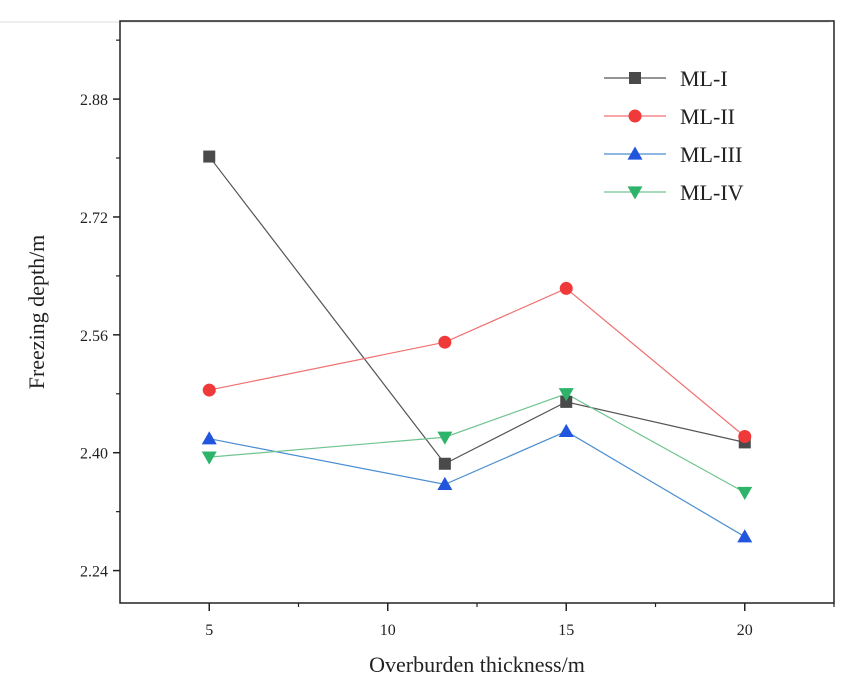 The image size is (851, 693). What do you see at coordinates (712, 192) in the screenshot?
I see `legend-label: ML-IV` at bounding box center [712, 192].